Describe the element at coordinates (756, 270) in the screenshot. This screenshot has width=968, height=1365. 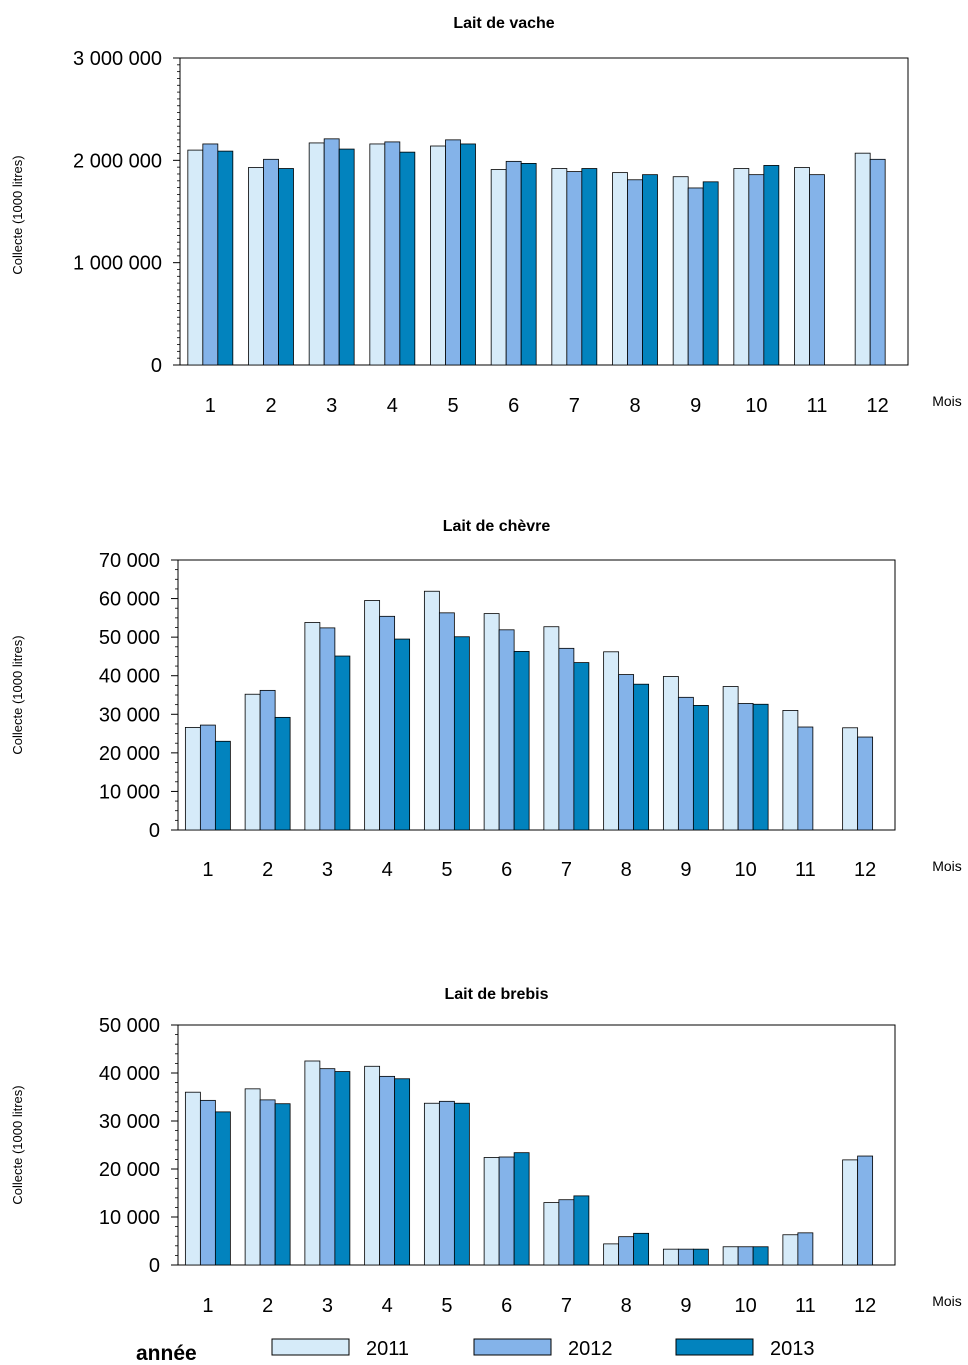
I see `bar-2012-m10` at that location.